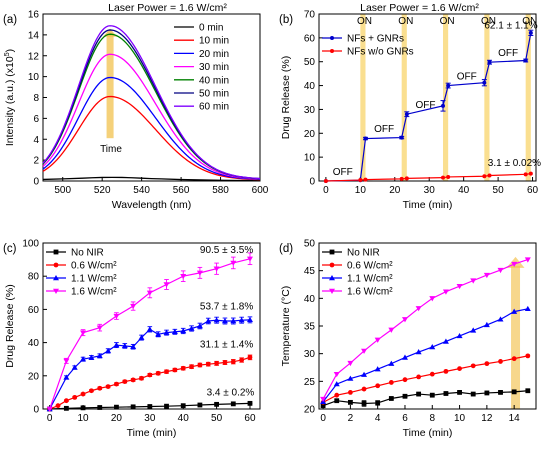 This screenshot has width=550, height=452. What do you see at coordinates (370, 279) in the screenshot?
I see `legend-label: 1.1 W/cm²` at bounding box center [370, 279].